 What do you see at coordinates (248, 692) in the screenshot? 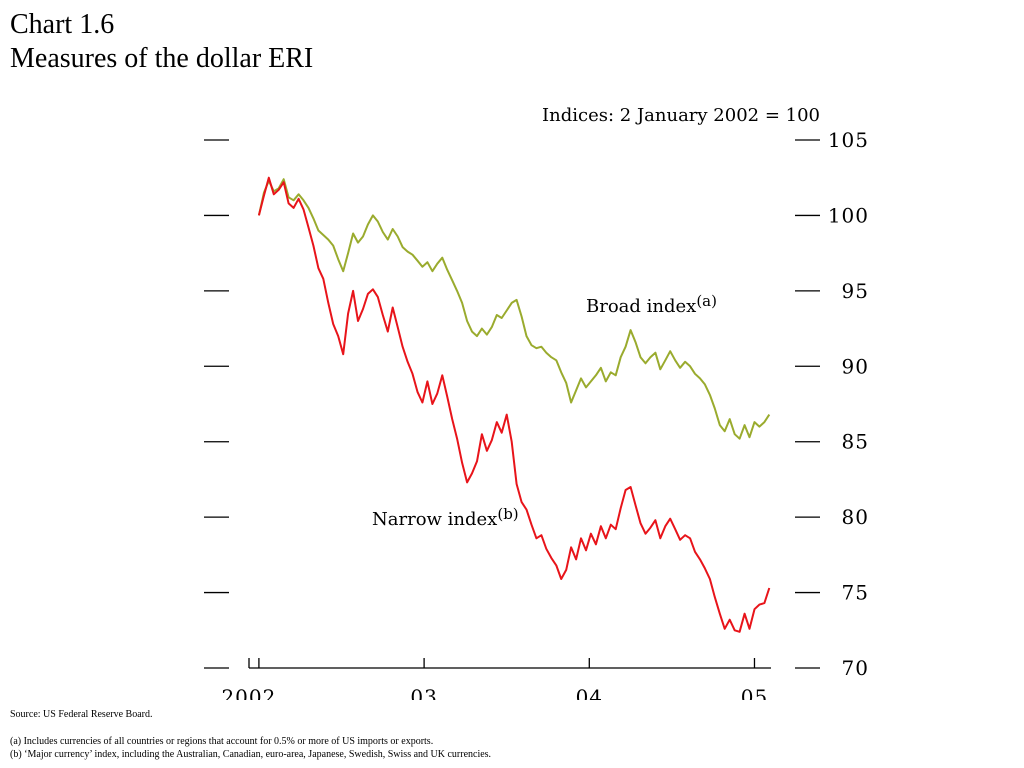
I see `x-tick-label: 2002` at bounding box center [248, 692].